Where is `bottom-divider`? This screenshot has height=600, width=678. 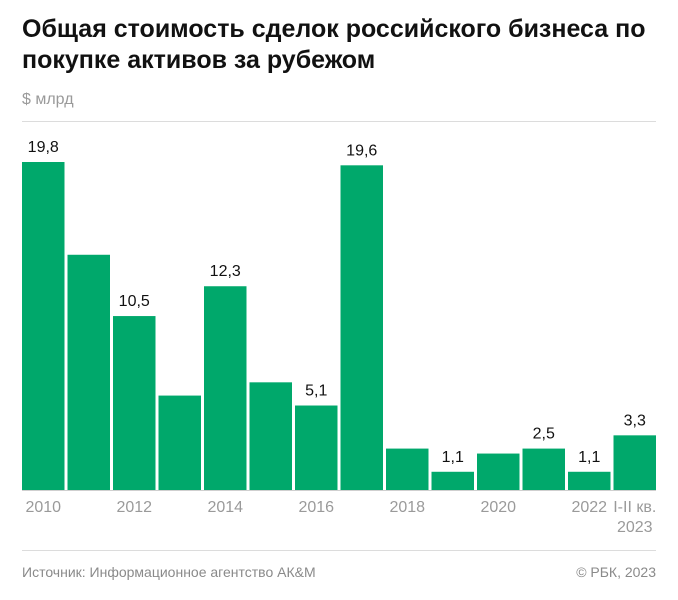 bottom-divider is located at coordinates (339, 550).